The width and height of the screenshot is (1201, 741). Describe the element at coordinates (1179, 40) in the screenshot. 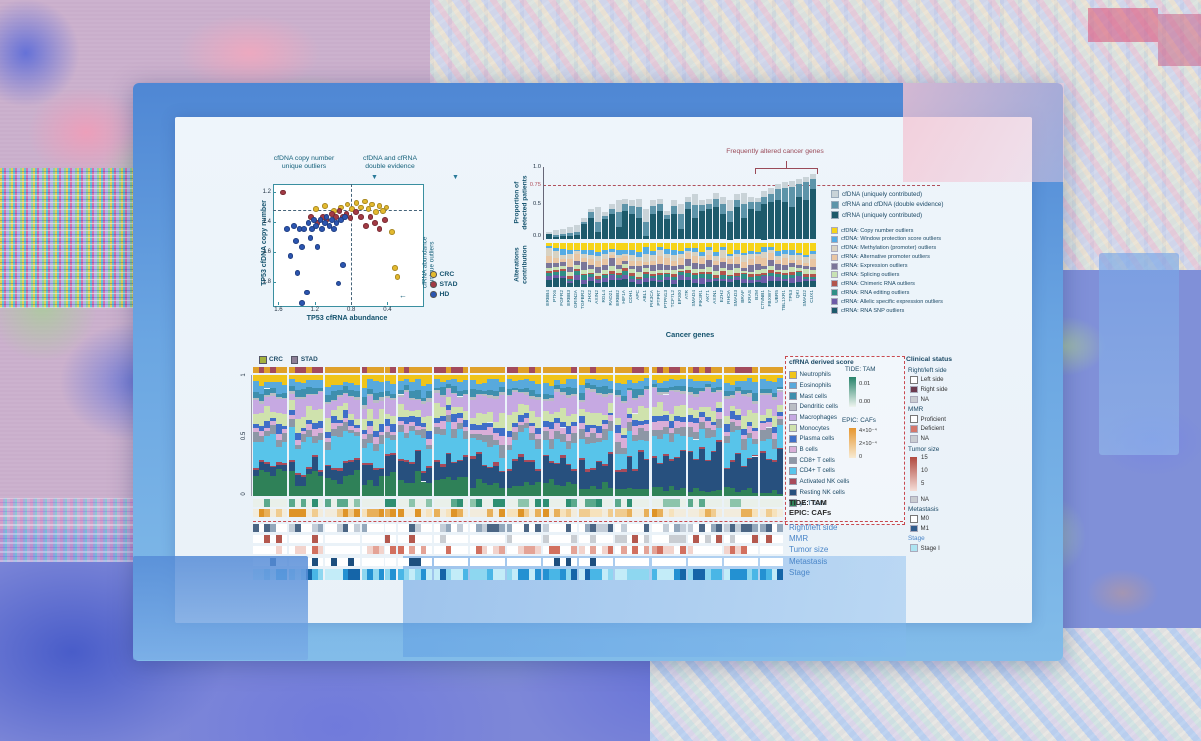

I see `overlay-glitch-red-block` at that location.